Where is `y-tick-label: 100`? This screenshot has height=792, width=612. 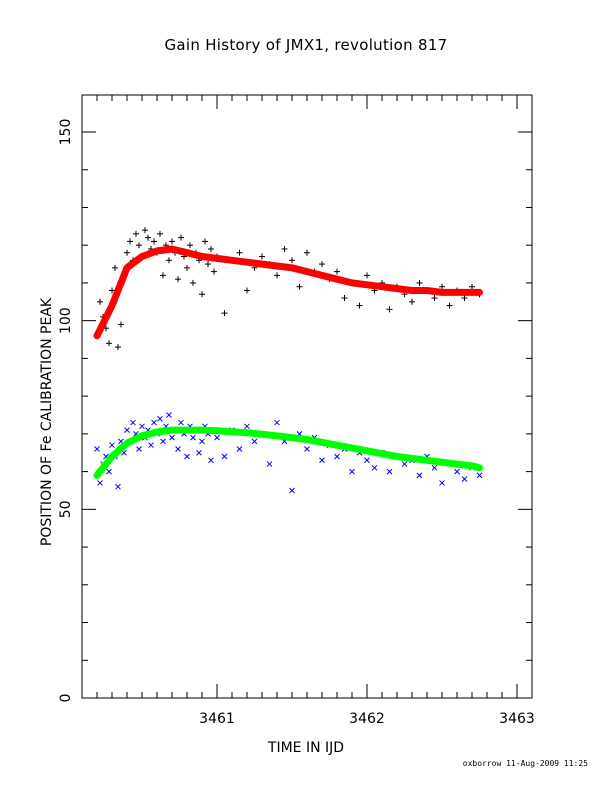
y-tick-label: 100 is located at coordinates (66, 320).